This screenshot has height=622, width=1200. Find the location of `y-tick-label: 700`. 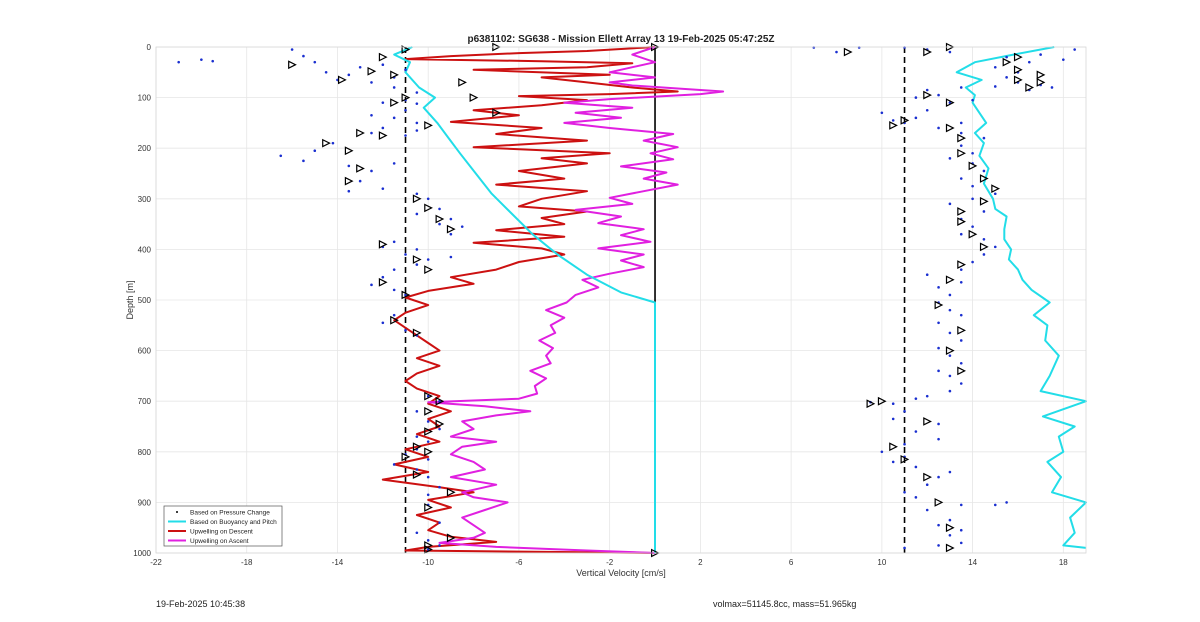

y-tick-label: 700 is located at coordinates (145, 401).